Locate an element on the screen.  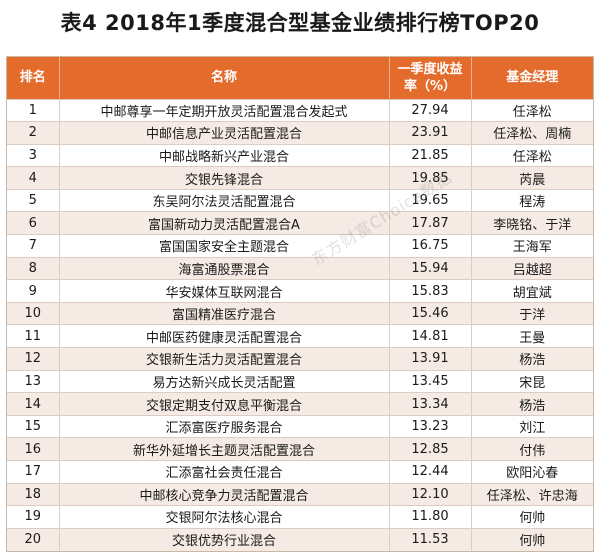
table-row: 3 中邮战略新兴产业混合 21.85 任泽松 is located at coordinates (300, 155).